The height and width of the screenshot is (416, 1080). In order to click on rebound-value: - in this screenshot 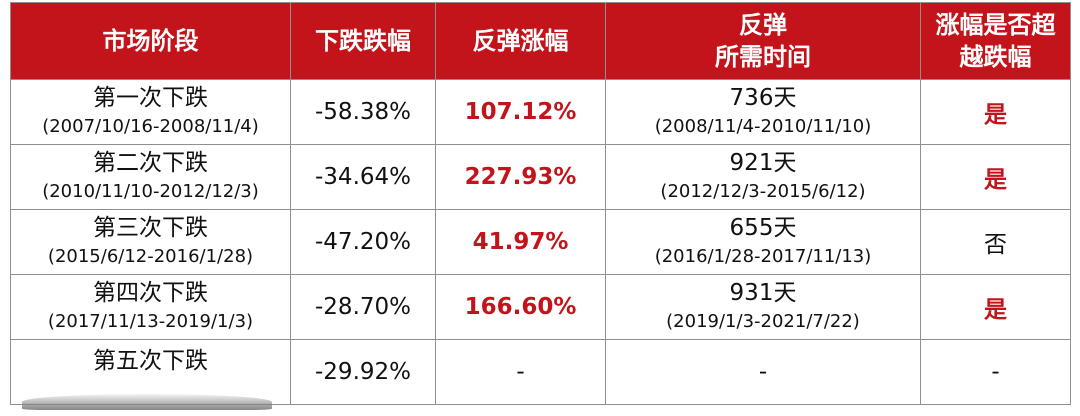, I will do `click(520, 372)`.